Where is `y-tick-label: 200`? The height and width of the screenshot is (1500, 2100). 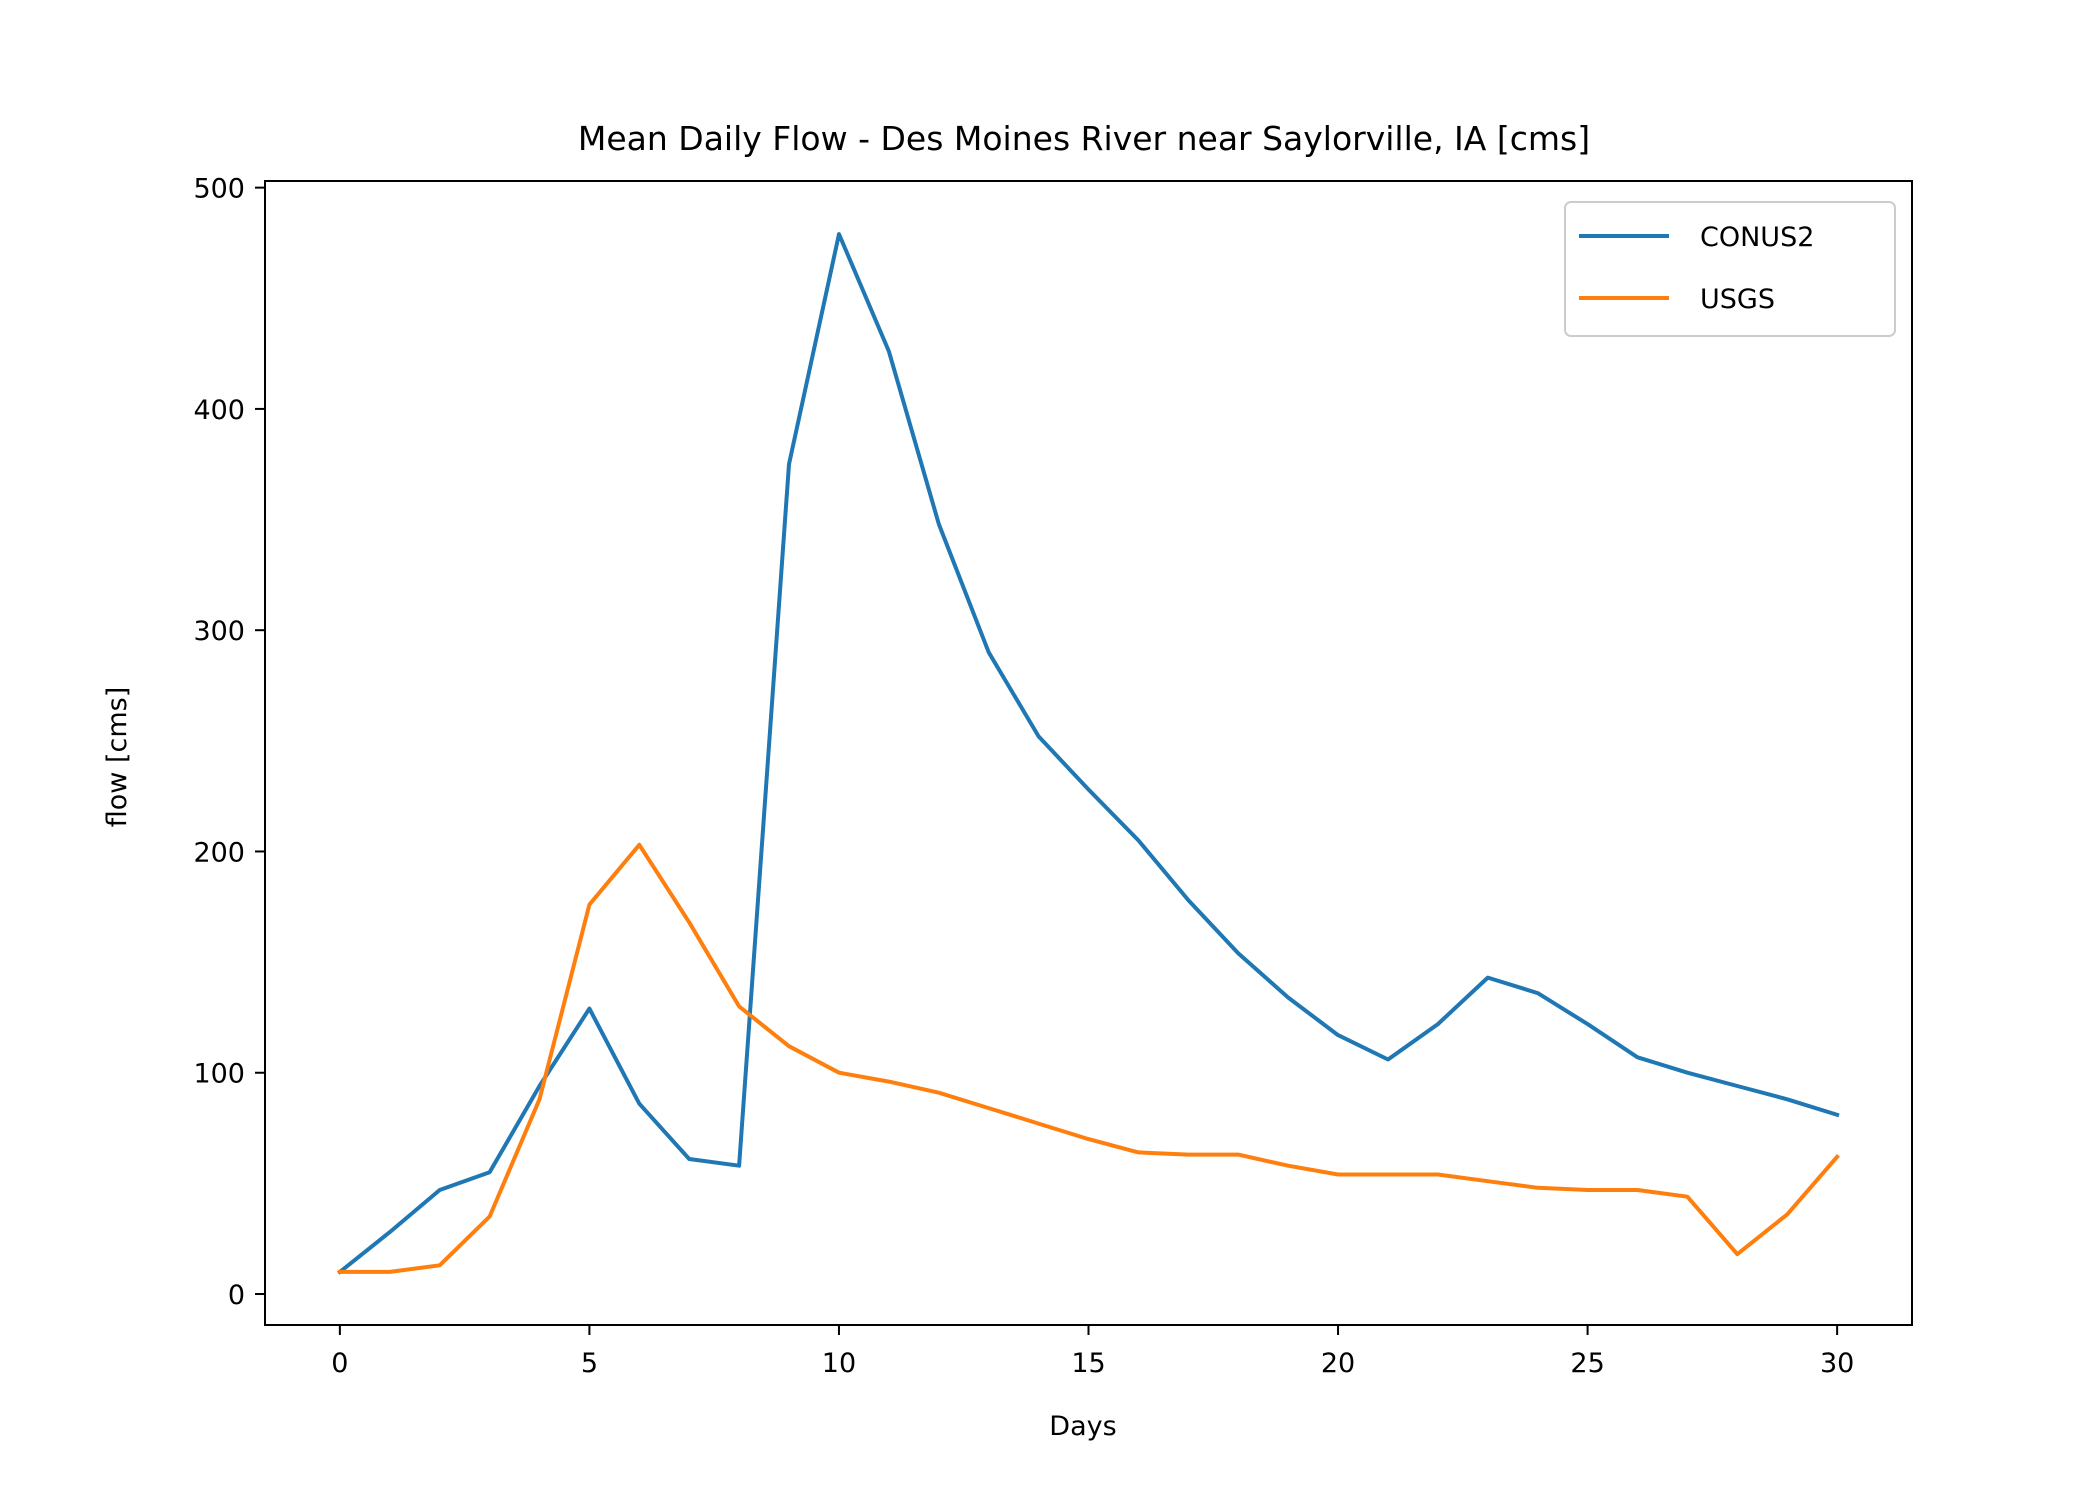
y-tick-label: 200 is located at coordinates (219, 852).